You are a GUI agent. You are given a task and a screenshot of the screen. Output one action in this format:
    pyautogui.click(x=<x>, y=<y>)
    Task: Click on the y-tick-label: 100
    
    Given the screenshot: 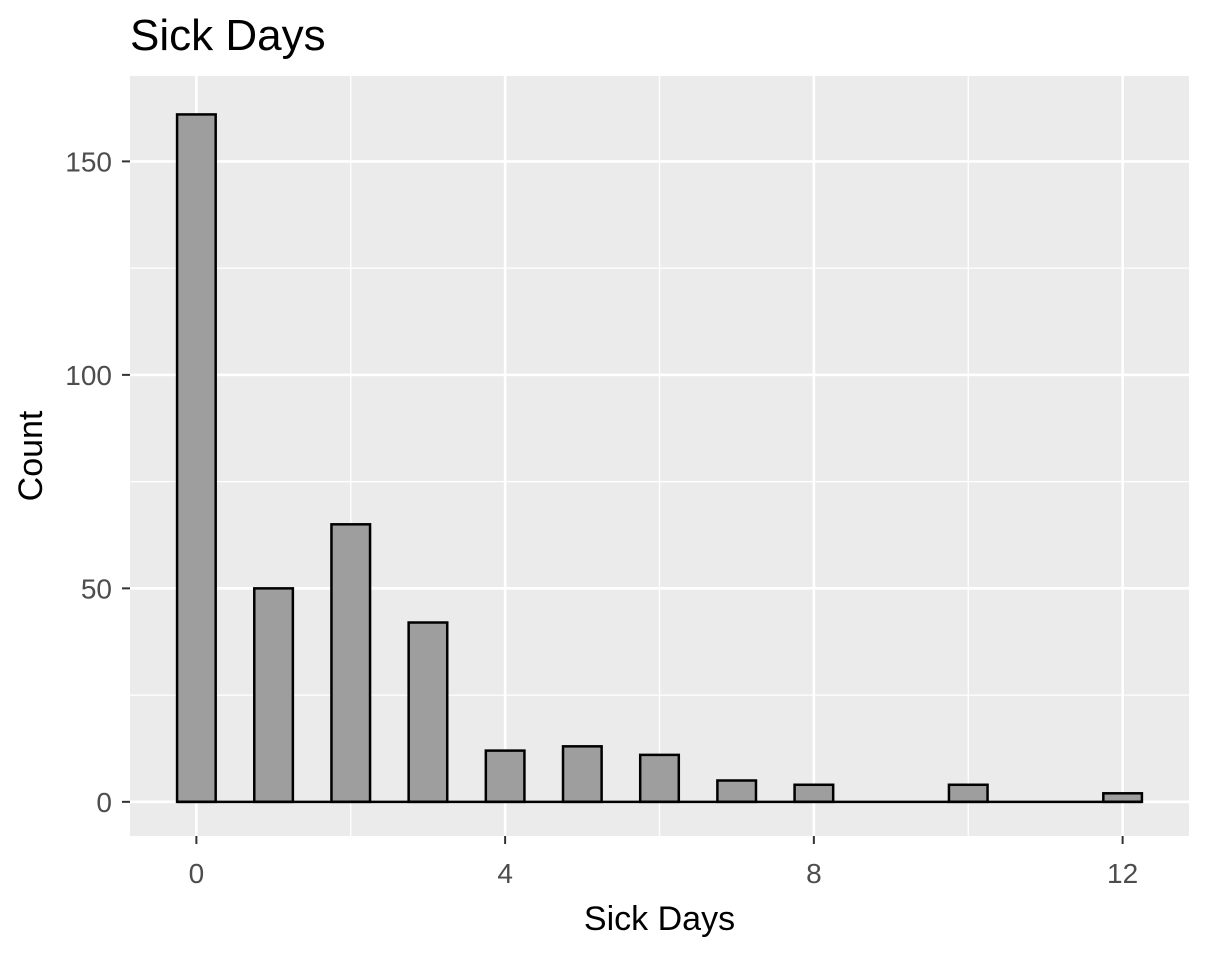 What is the action you would take?
    pyautogui.click(x=88, y=375)
    